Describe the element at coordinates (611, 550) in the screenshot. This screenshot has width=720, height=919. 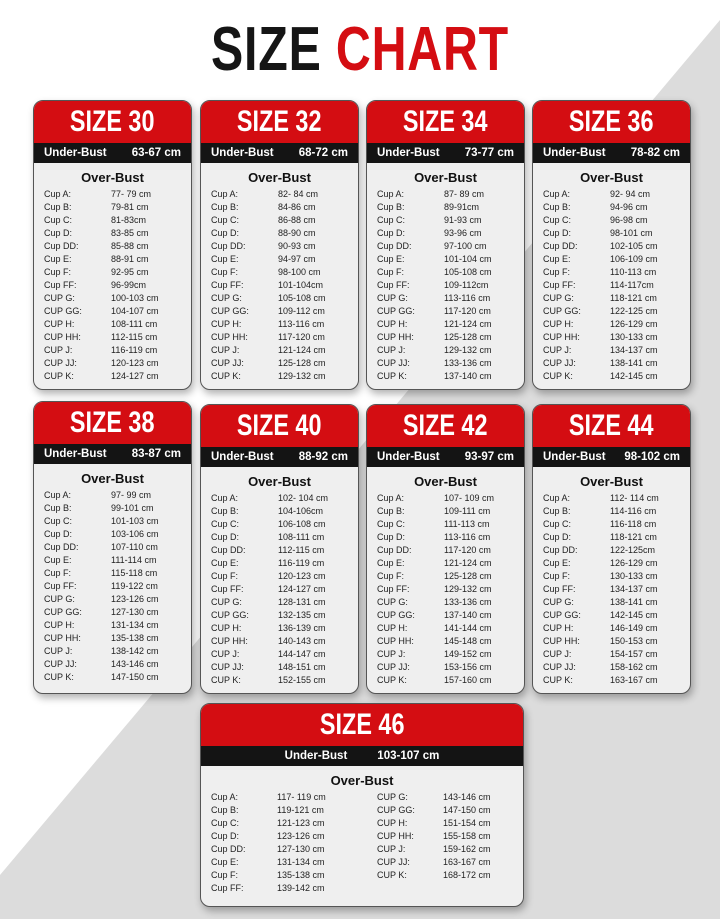
I see `cup-row: Cup DD: 122-125cm` at that location.